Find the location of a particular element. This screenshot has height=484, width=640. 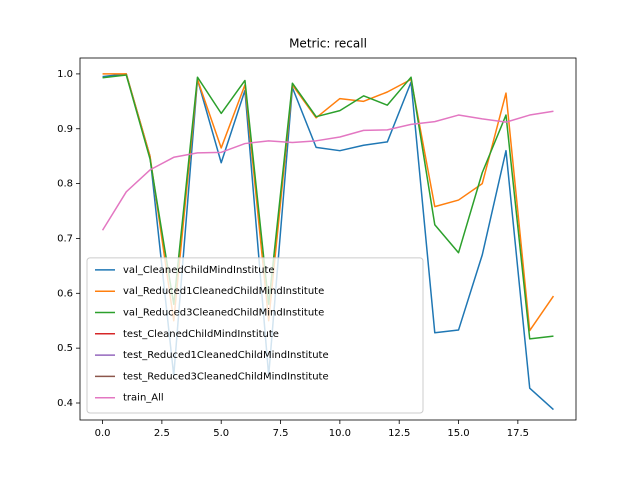

legend-label: val_Reduced1CleanedChildMindInstitute is located at coordinates (223, 291).